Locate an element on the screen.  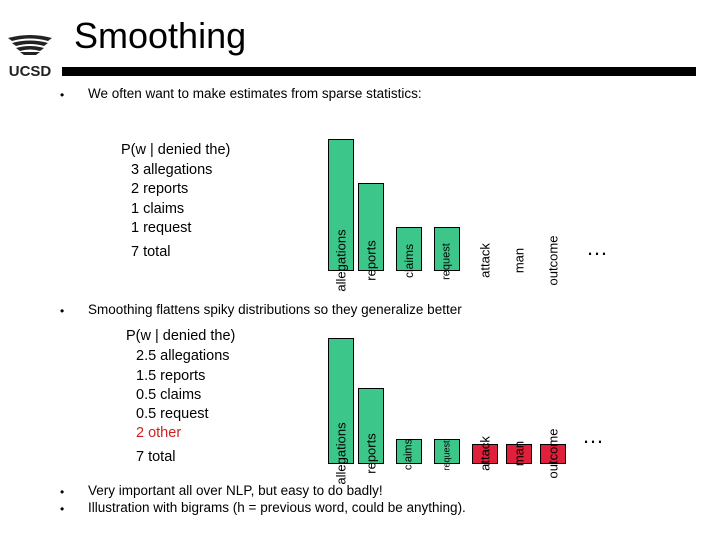
panel1-line: 1 request is located at coordinates (161, 228).